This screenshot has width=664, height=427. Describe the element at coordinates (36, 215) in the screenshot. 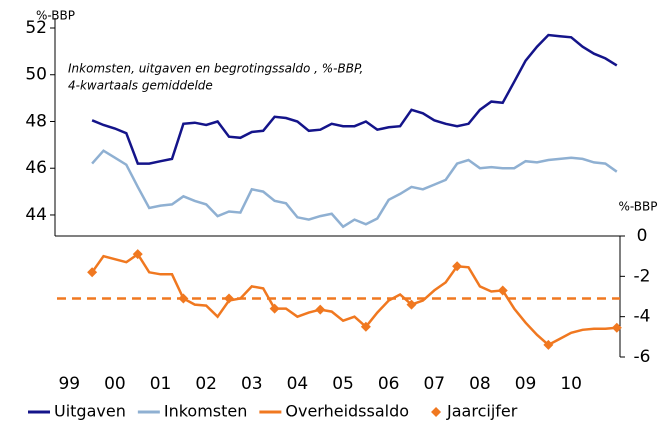

I see `y-tick-label: 44` at that location.